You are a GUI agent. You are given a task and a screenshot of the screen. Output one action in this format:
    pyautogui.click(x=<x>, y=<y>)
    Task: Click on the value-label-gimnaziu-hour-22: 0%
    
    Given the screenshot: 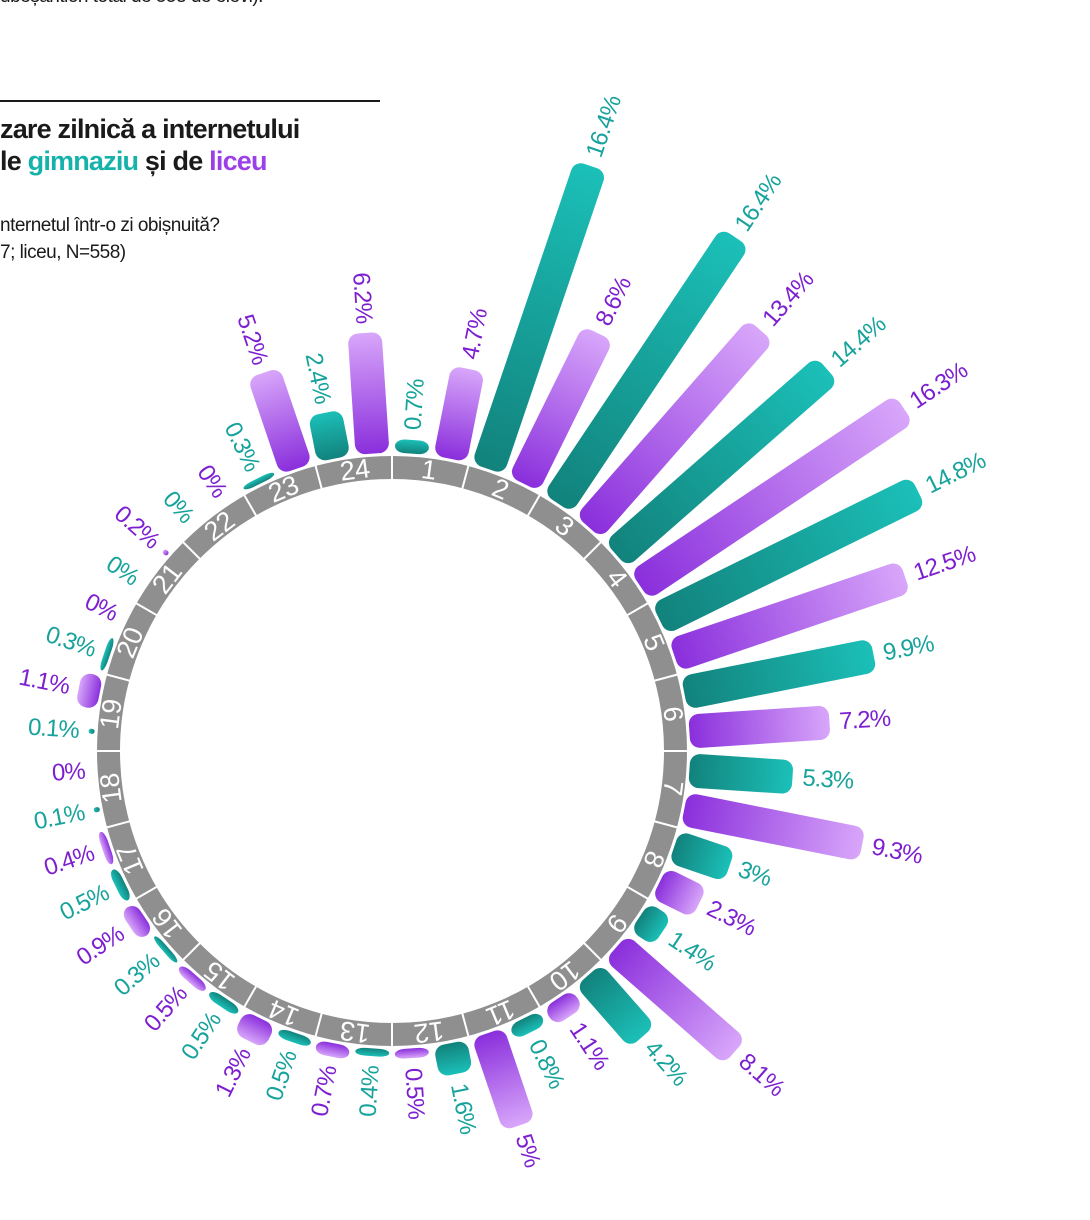 What is the action you would take?
    pyautogui.click(x=178, y=507)
    